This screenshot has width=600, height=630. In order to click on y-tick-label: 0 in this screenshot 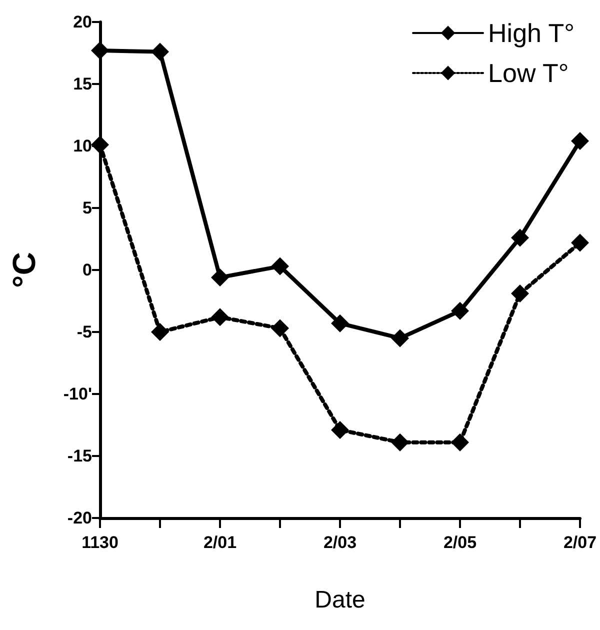, I will do `click(87, 270)`.